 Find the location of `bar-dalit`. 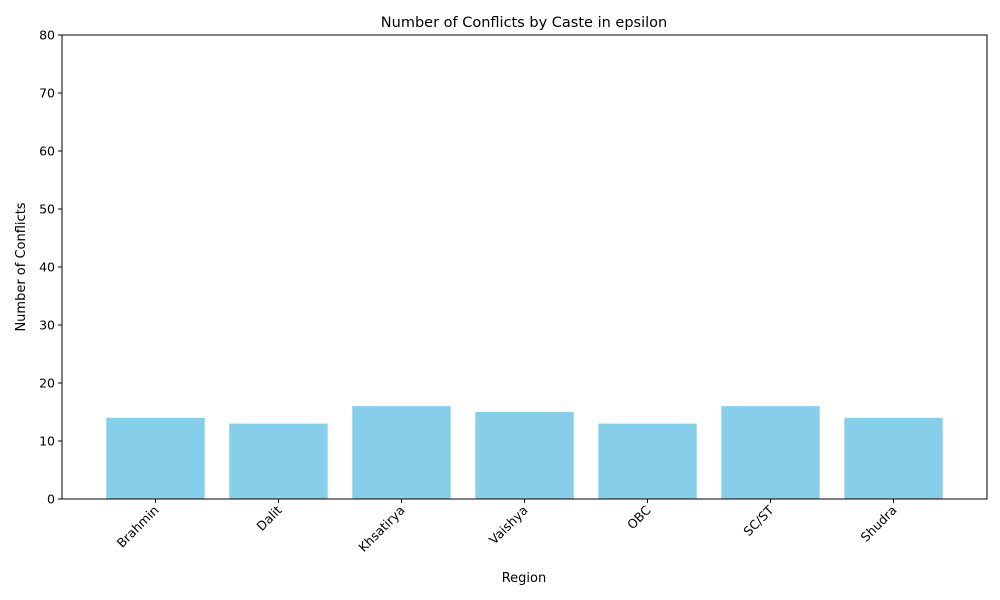

bar-dalit is located at coordinates (278, 461).